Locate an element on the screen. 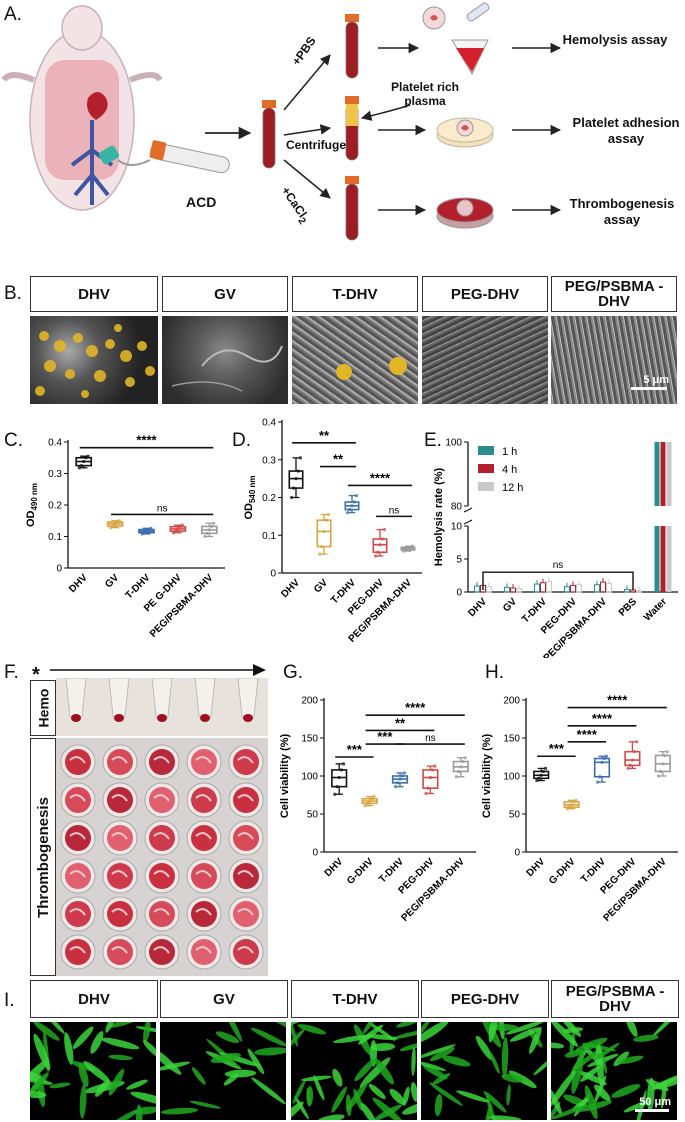 The image size is (685, 1122). y-axis-label: Cell viability (%) is located at coordinates (285, 775).